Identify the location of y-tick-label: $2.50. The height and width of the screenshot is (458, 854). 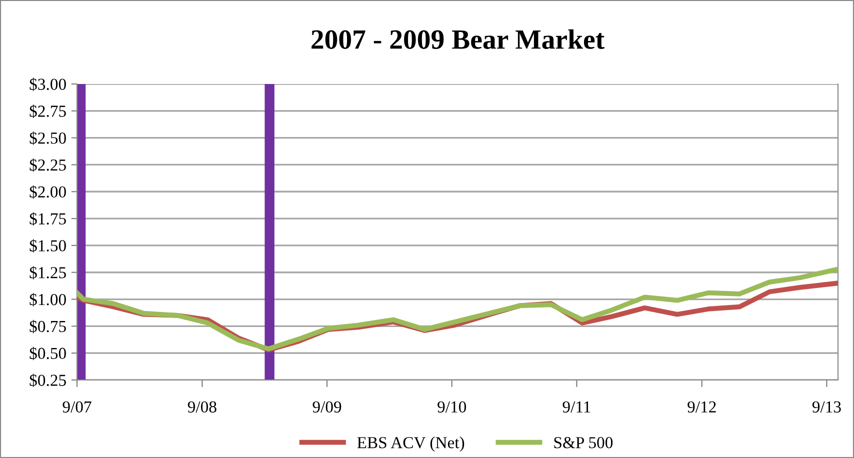
(48, 138).